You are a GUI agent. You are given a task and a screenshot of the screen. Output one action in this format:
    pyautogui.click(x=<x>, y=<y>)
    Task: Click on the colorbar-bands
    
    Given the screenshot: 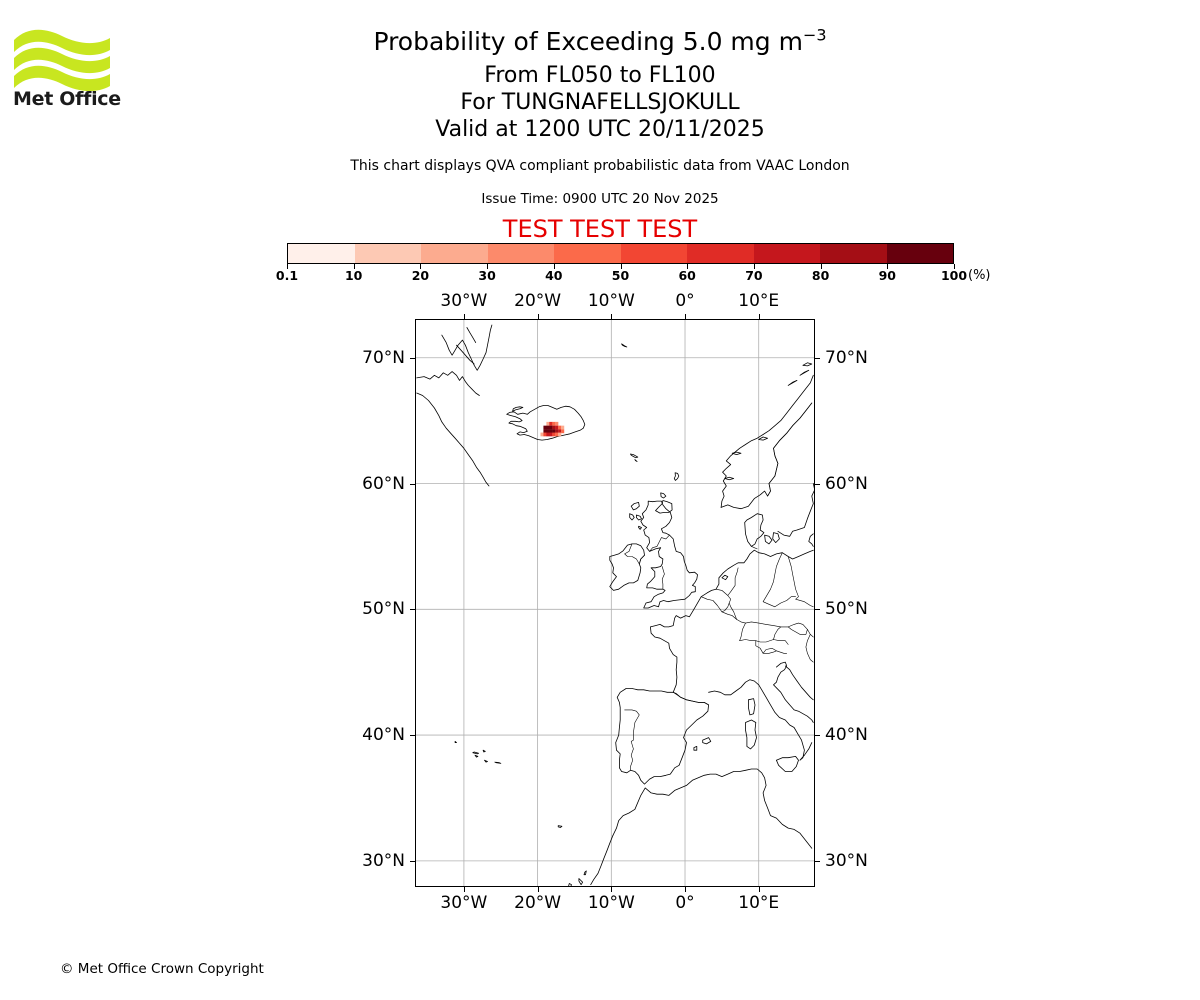 What is the action you would take?
    pyautogui.click(x=620, y=253)
    